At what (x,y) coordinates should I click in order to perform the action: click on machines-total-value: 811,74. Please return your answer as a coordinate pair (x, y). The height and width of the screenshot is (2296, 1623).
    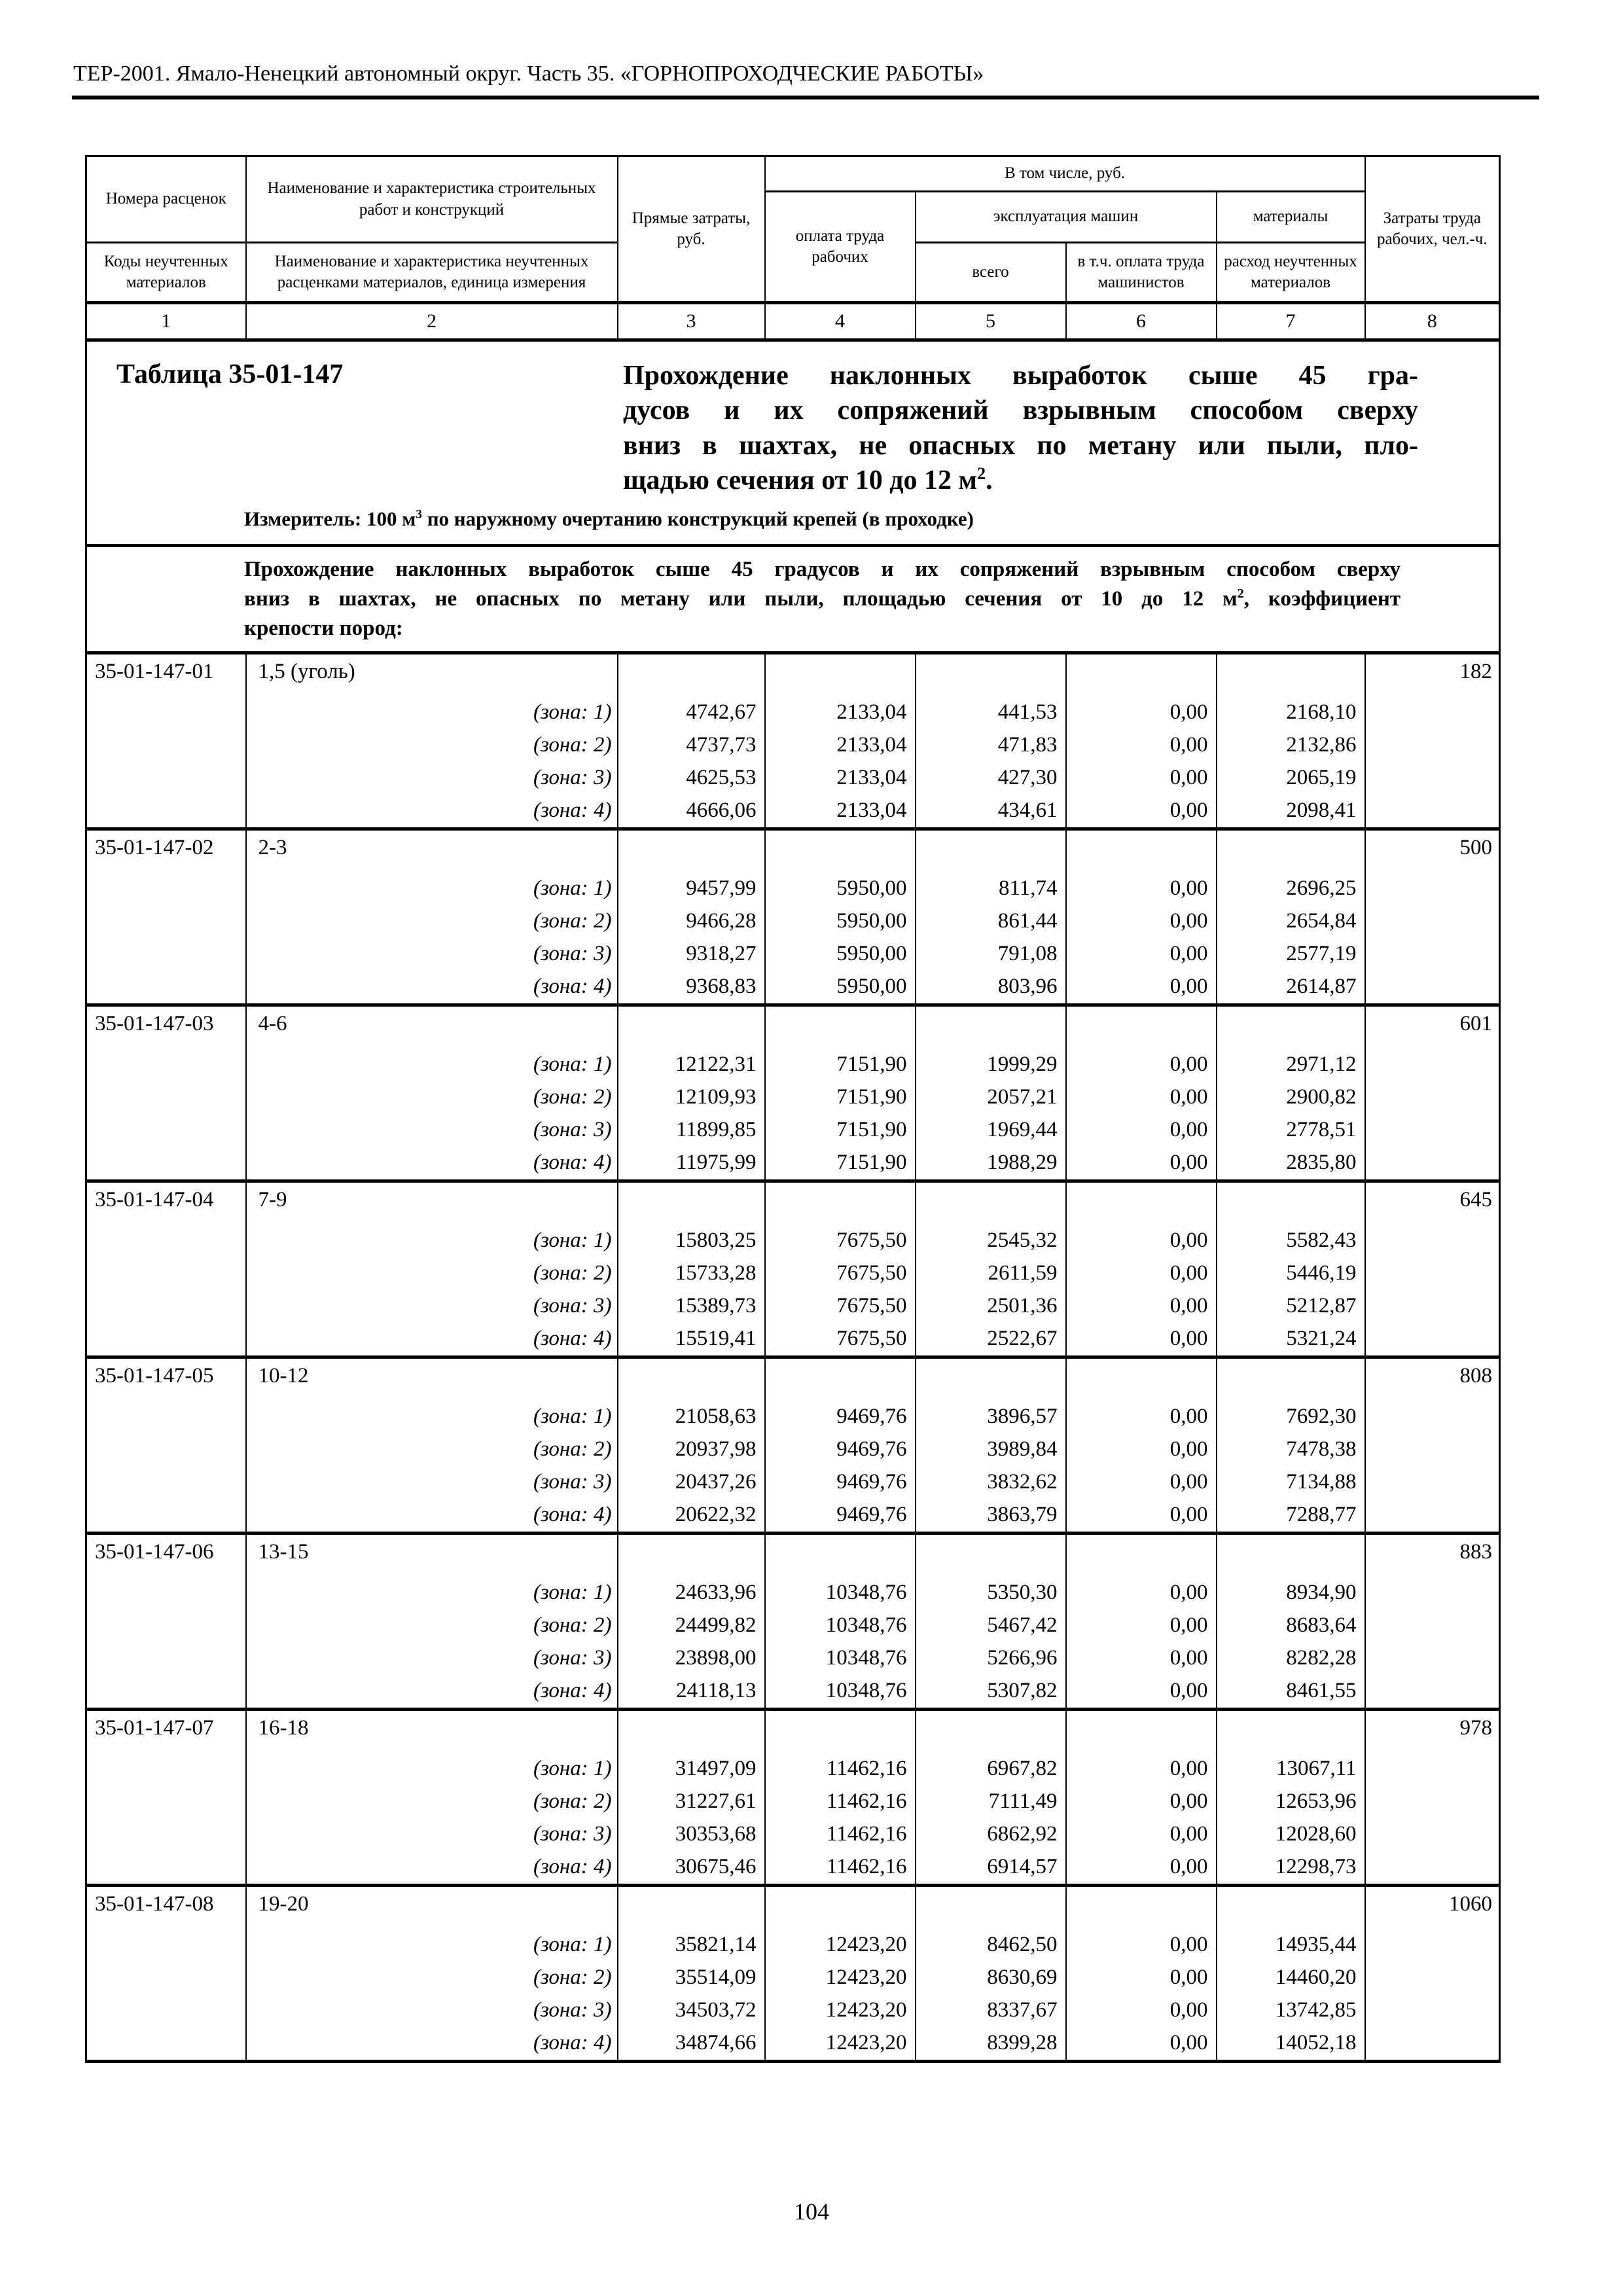
    Looking at the image, I should click on (991, 888).